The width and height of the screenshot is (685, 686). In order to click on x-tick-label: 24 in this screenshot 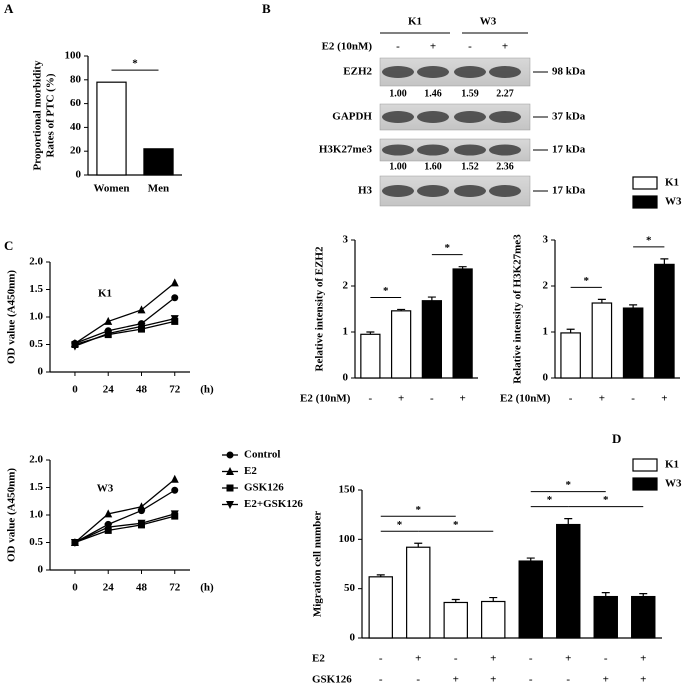, I will do `click(109, 390)`.